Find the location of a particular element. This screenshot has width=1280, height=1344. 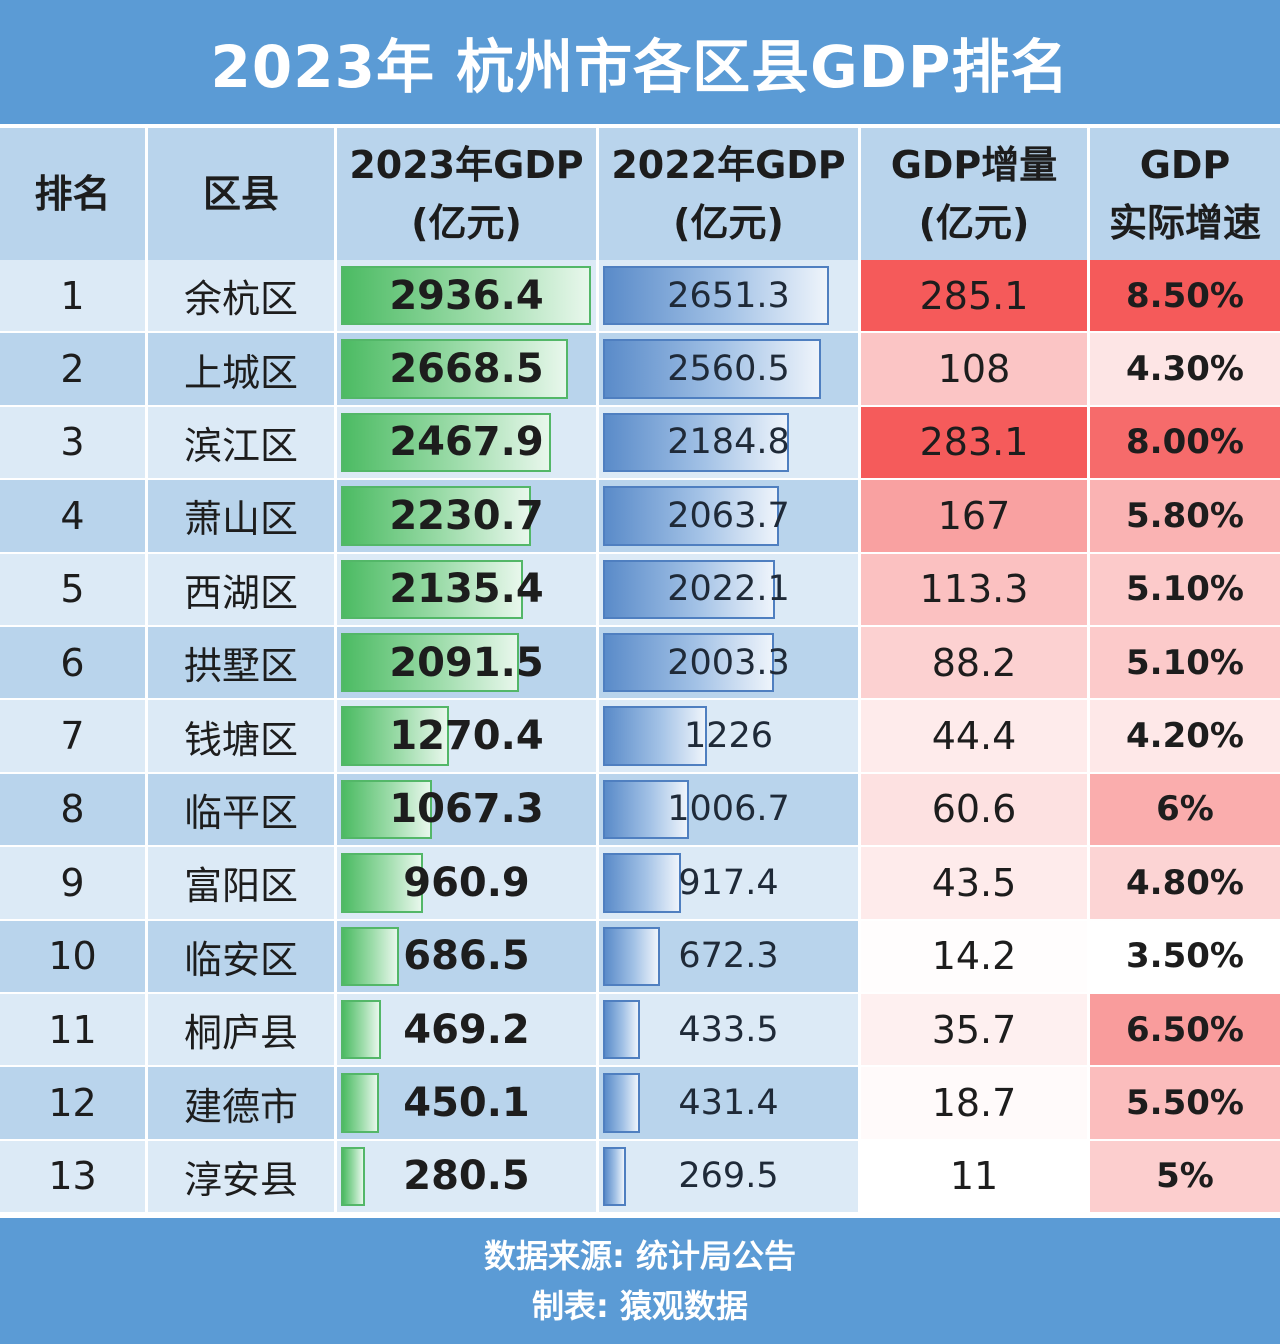

table-row: 6 拱墅区 2091.5 2003.3 88.2 5.10% is located at coordinates (640, 664).